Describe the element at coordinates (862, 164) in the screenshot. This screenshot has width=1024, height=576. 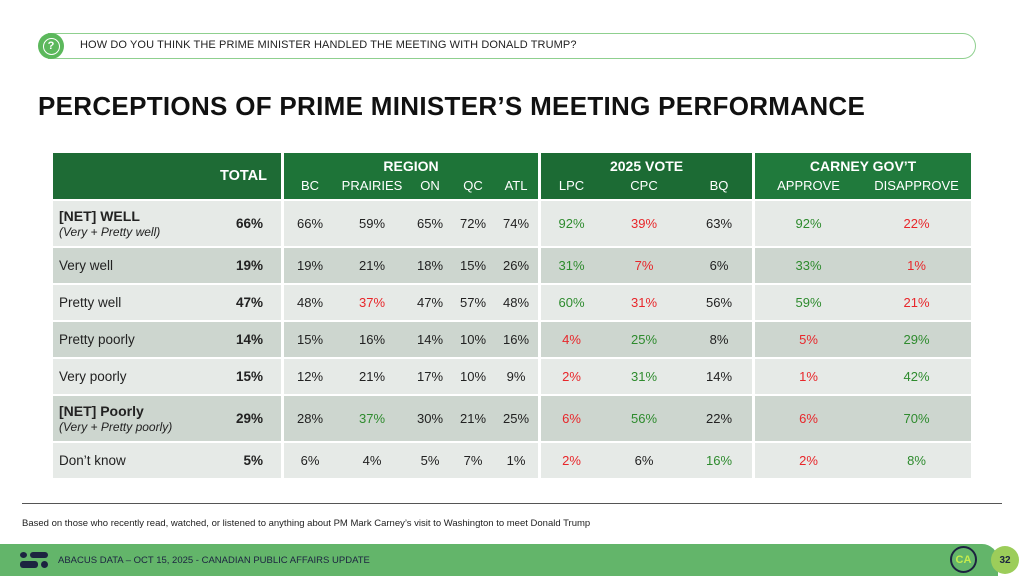
I see `header-group-carney: CARNEY GOV’T` at that location.